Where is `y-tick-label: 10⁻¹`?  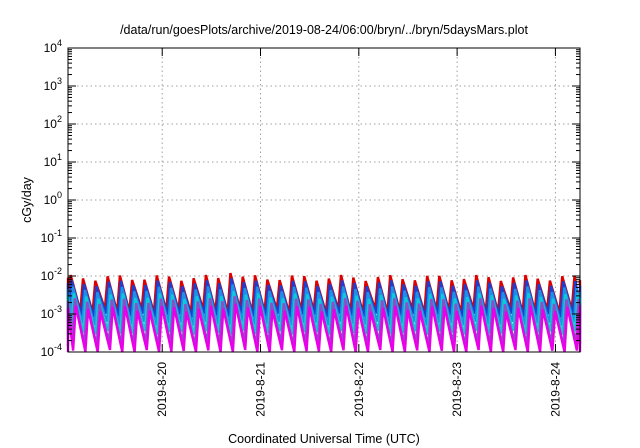 y-tick-label: 10⁻¹ is located at coordinates (51, 236).